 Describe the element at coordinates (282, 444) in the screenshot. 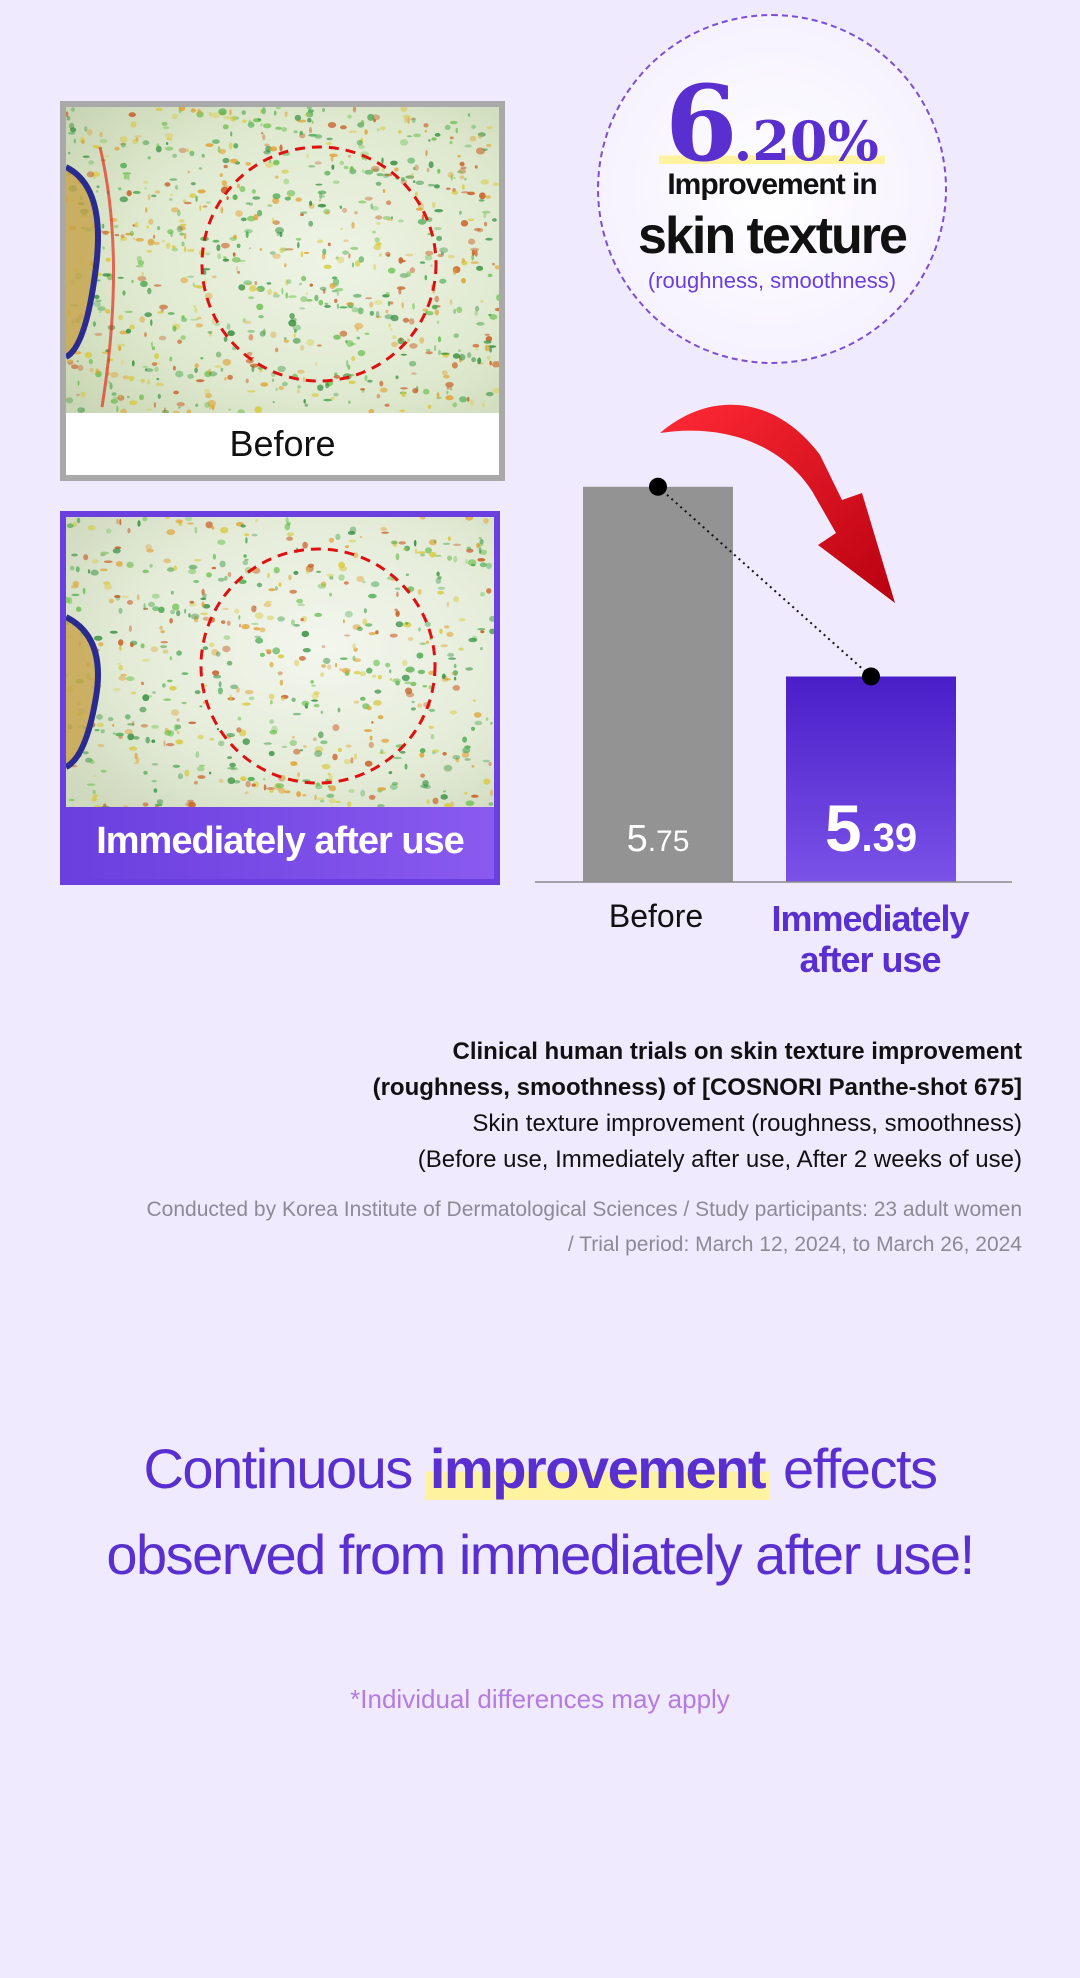

I see `before-caption: Before` at that location.